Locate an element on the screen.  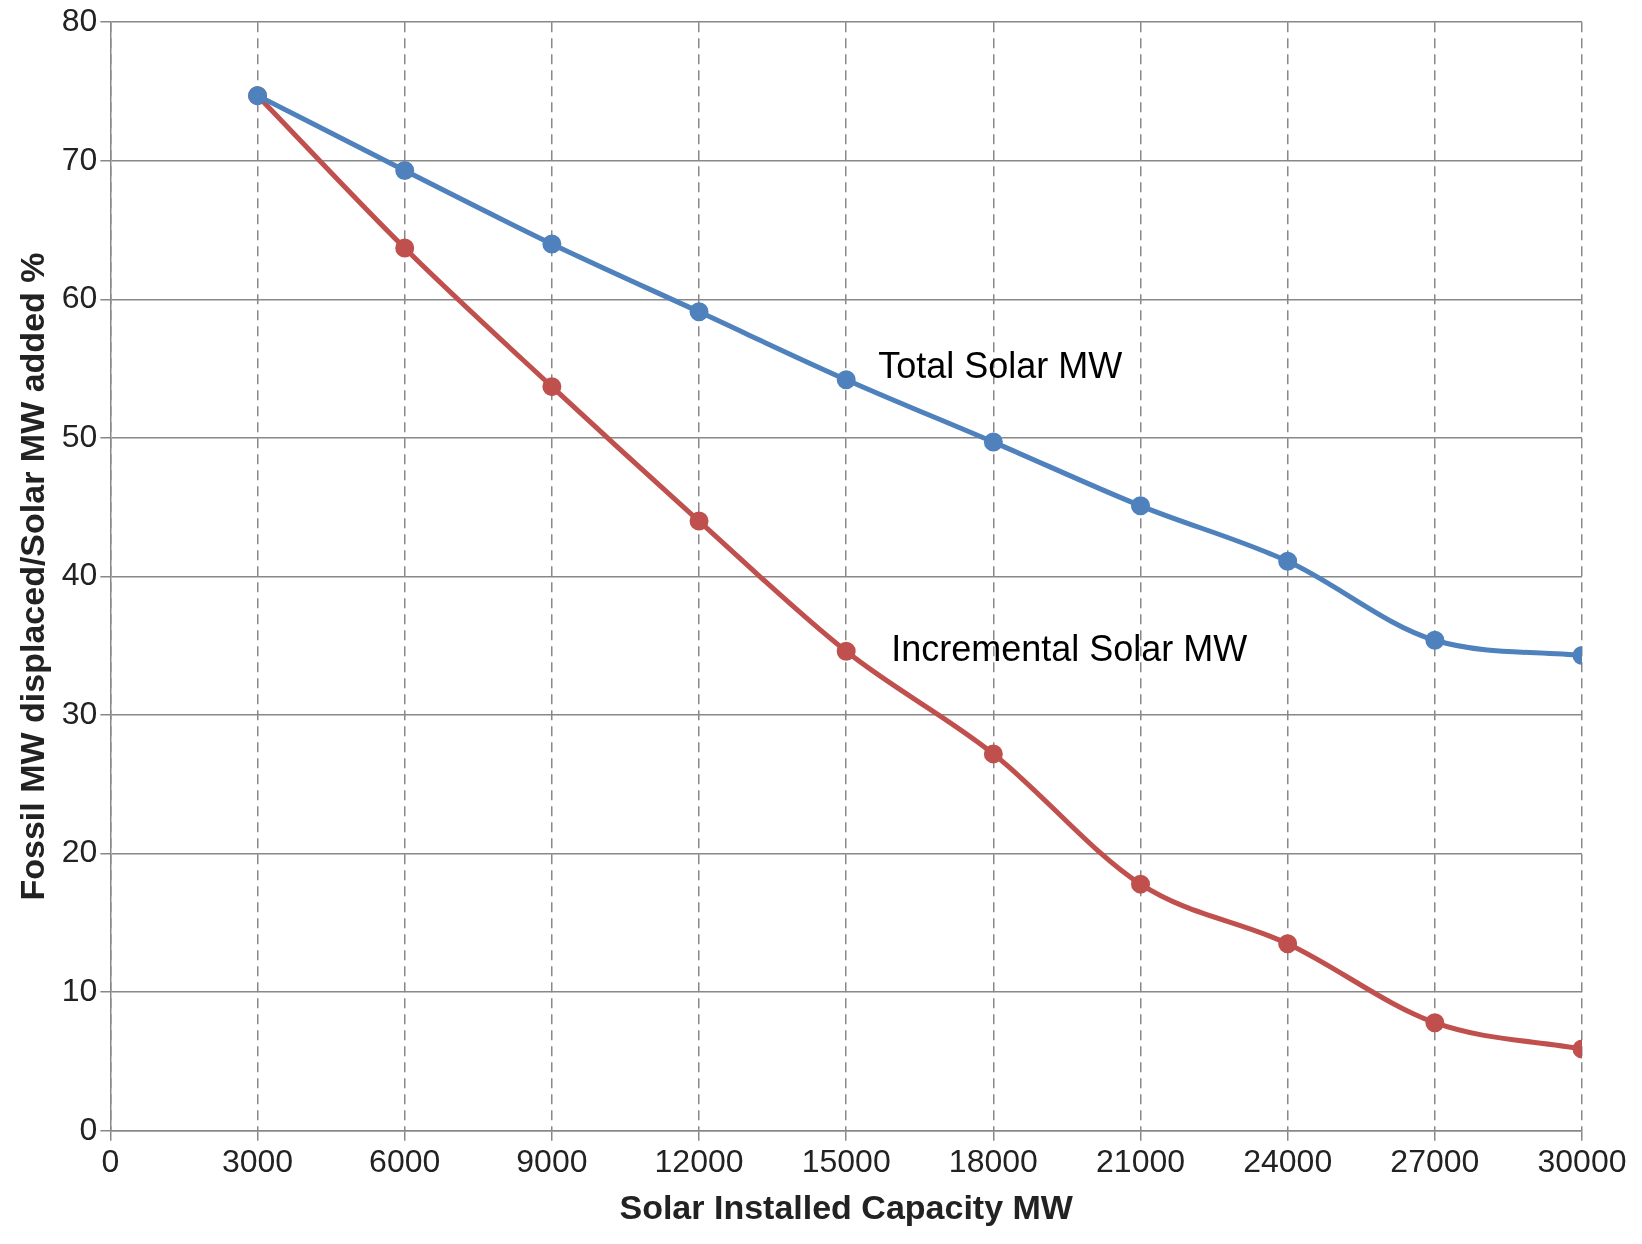
x-axis-title: Solar Installed Capacity MW is located at coordinates (846, 1206).